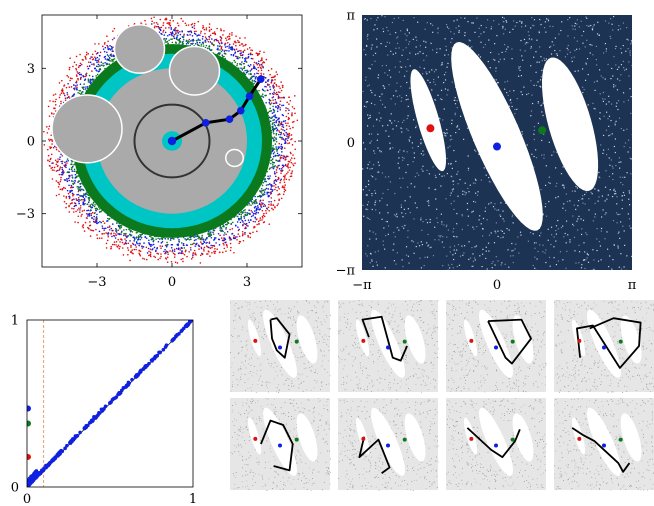 The width and height of the screenshot is (654, 506). I want to click on polar-y-tick-1: 0, so click(31, 142).